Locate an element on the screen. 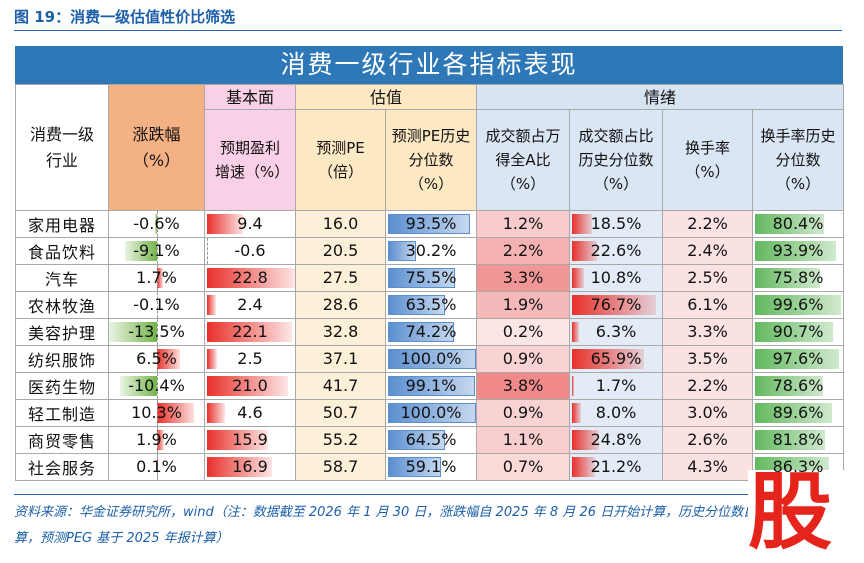 This screenshot has height=563, width=864. cell-value: 2.4 is located at coordinates (250, 304).